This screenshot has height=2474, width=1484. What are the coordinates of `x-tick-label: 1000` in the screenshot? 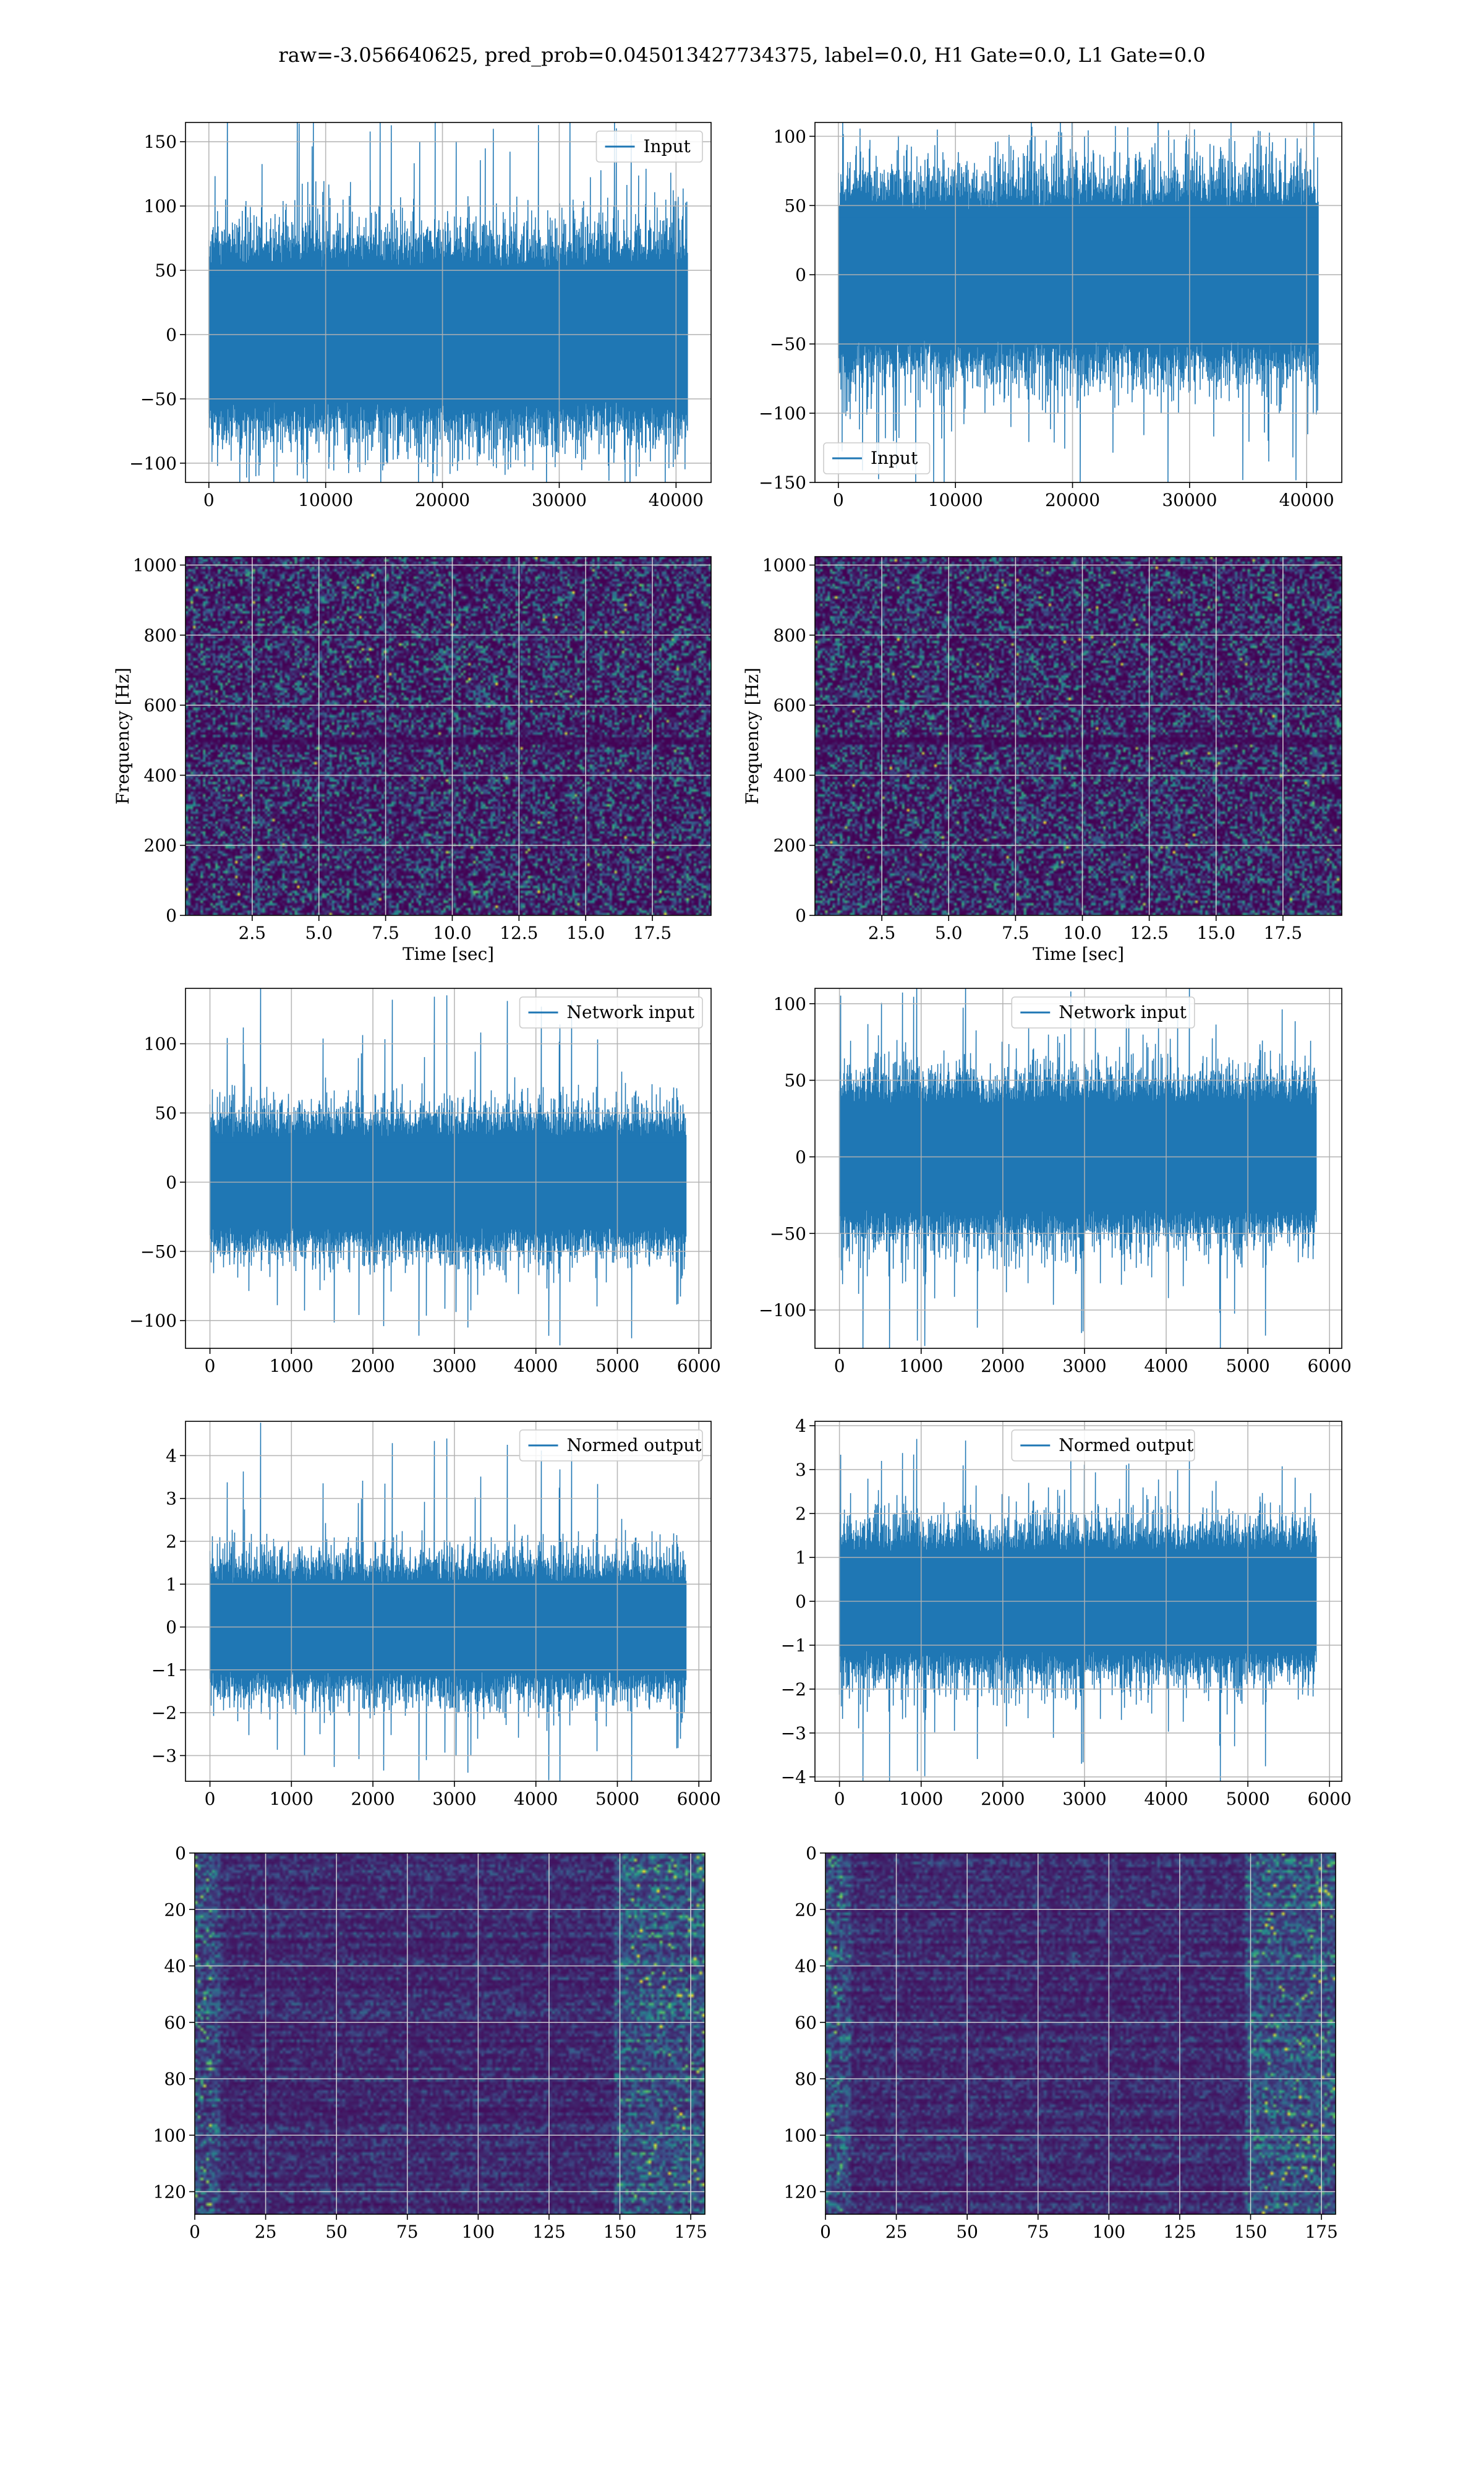 It's located at (291, 1799).